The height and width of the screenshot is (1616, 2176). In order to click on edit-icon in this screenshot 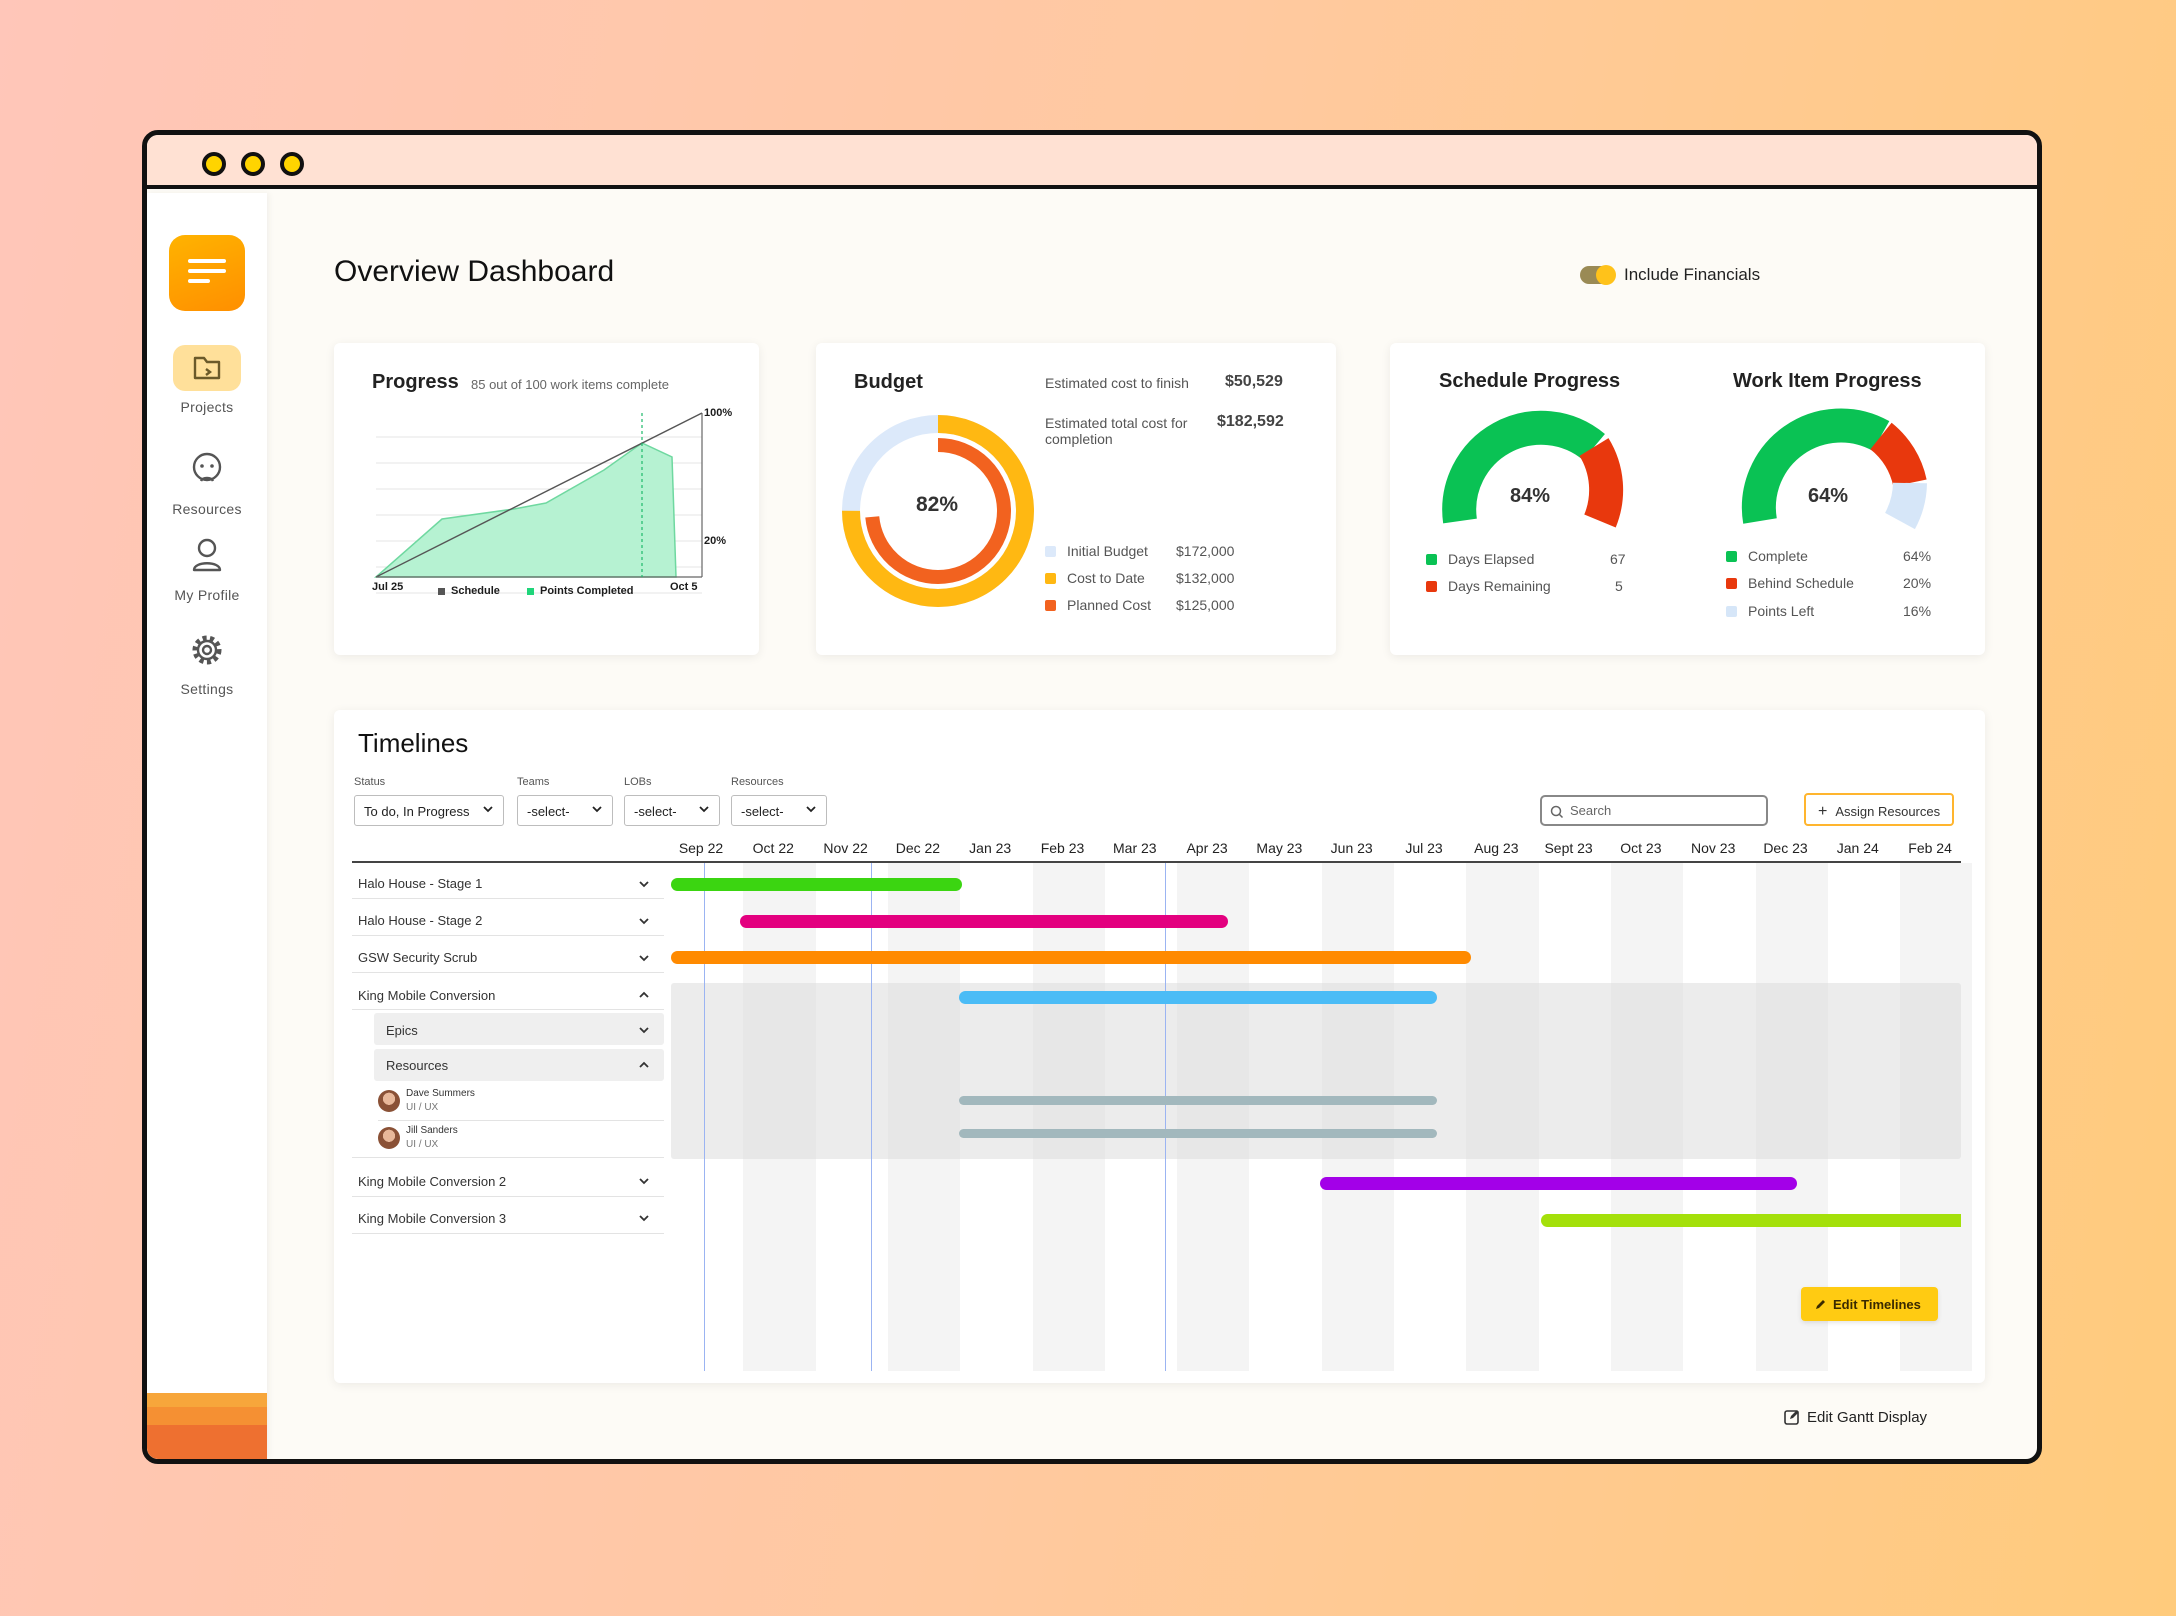, I will do `click(1791, 1417)`.